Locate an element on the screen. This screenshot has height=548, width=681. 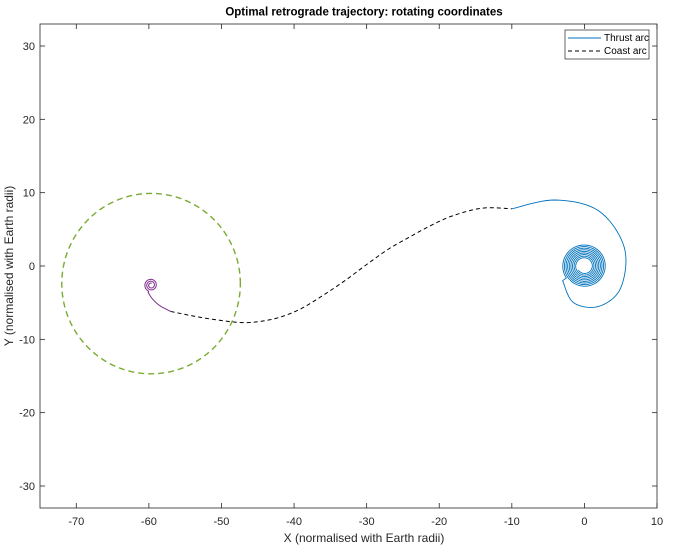
moon-spiral-series is located at coordinates (157, 295).